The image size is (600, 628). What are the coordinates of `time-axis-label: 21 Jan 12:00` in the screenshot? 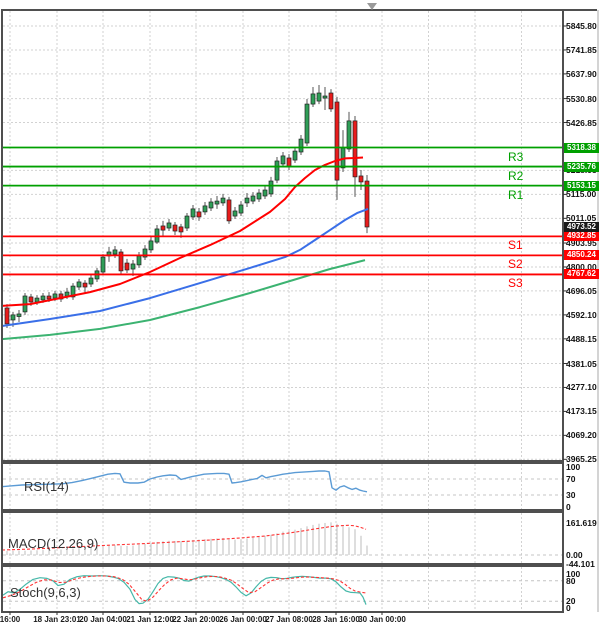 It's located at (150, 619).